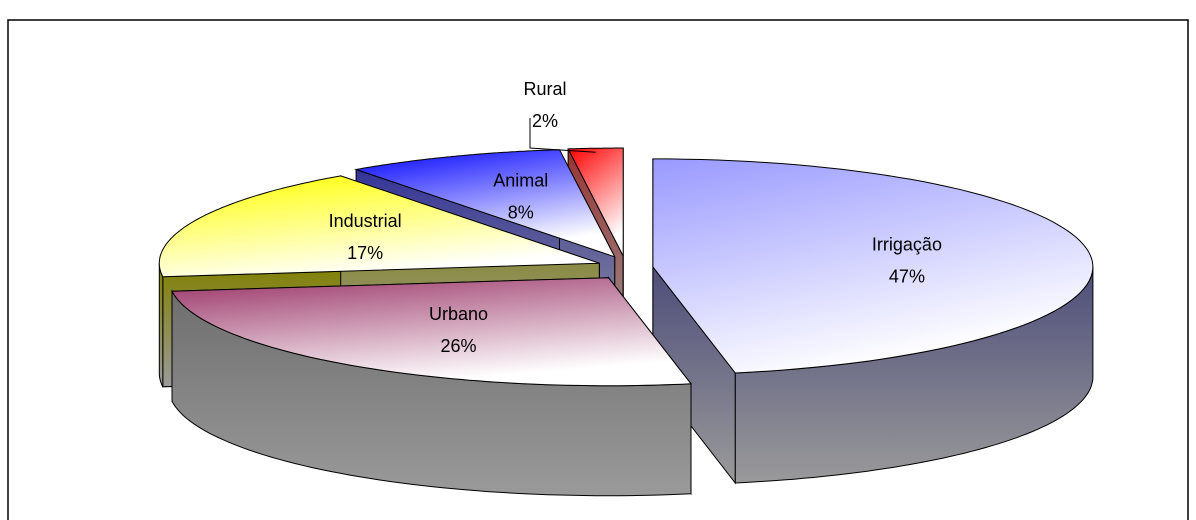 This screenshot has height=520, width=1196. Describe the element at coordinates (458, 314) in the screenshot. I see `data-label-name: Urbano` at that location.